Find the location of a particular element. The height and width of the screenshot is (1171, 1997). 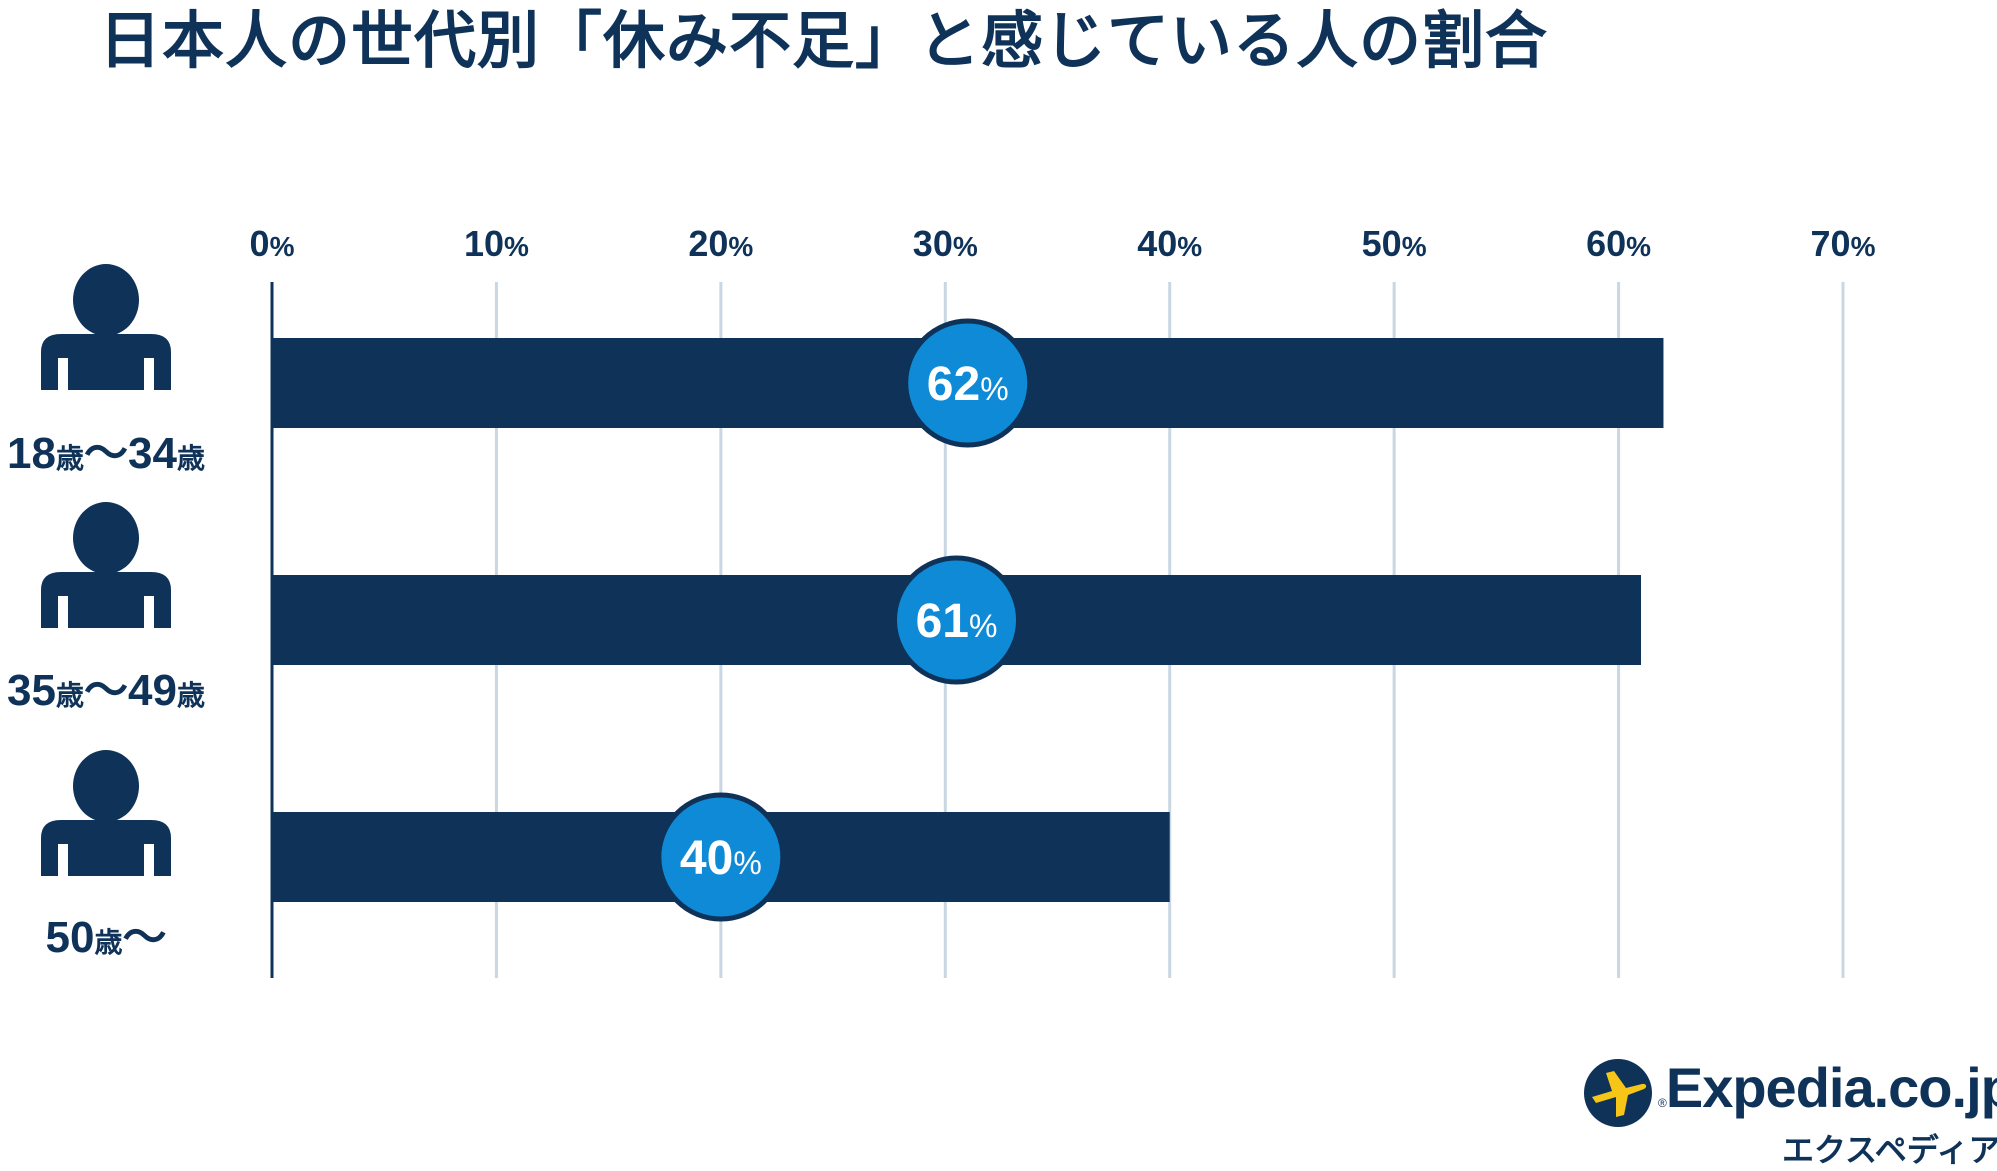

x-tick-label: 10% is located at coordinates (496, 243).